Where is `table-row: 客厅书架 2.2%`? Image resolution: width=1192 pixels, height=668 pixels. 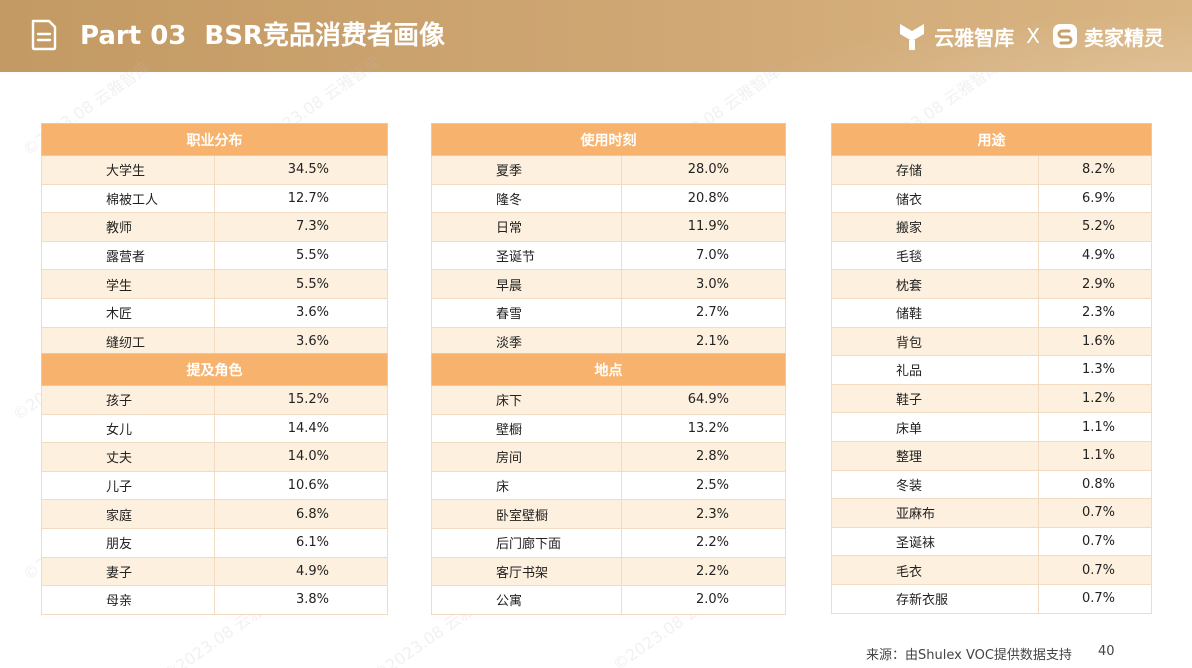
table-row: 客厅书架 2.2% is located at coordinates (608, 571).